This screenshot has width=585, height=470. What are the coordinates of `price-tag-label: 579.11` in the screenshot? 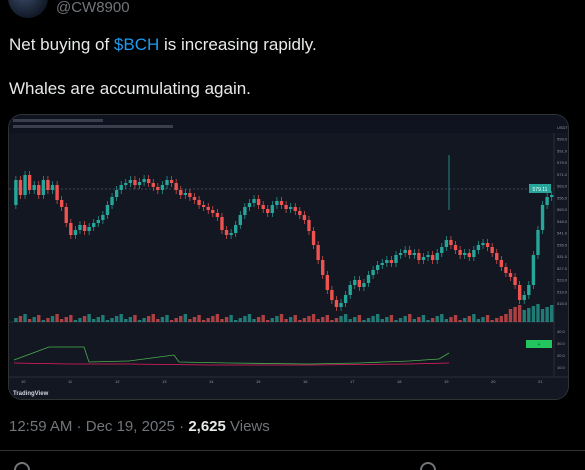 It's located at (540, 190).